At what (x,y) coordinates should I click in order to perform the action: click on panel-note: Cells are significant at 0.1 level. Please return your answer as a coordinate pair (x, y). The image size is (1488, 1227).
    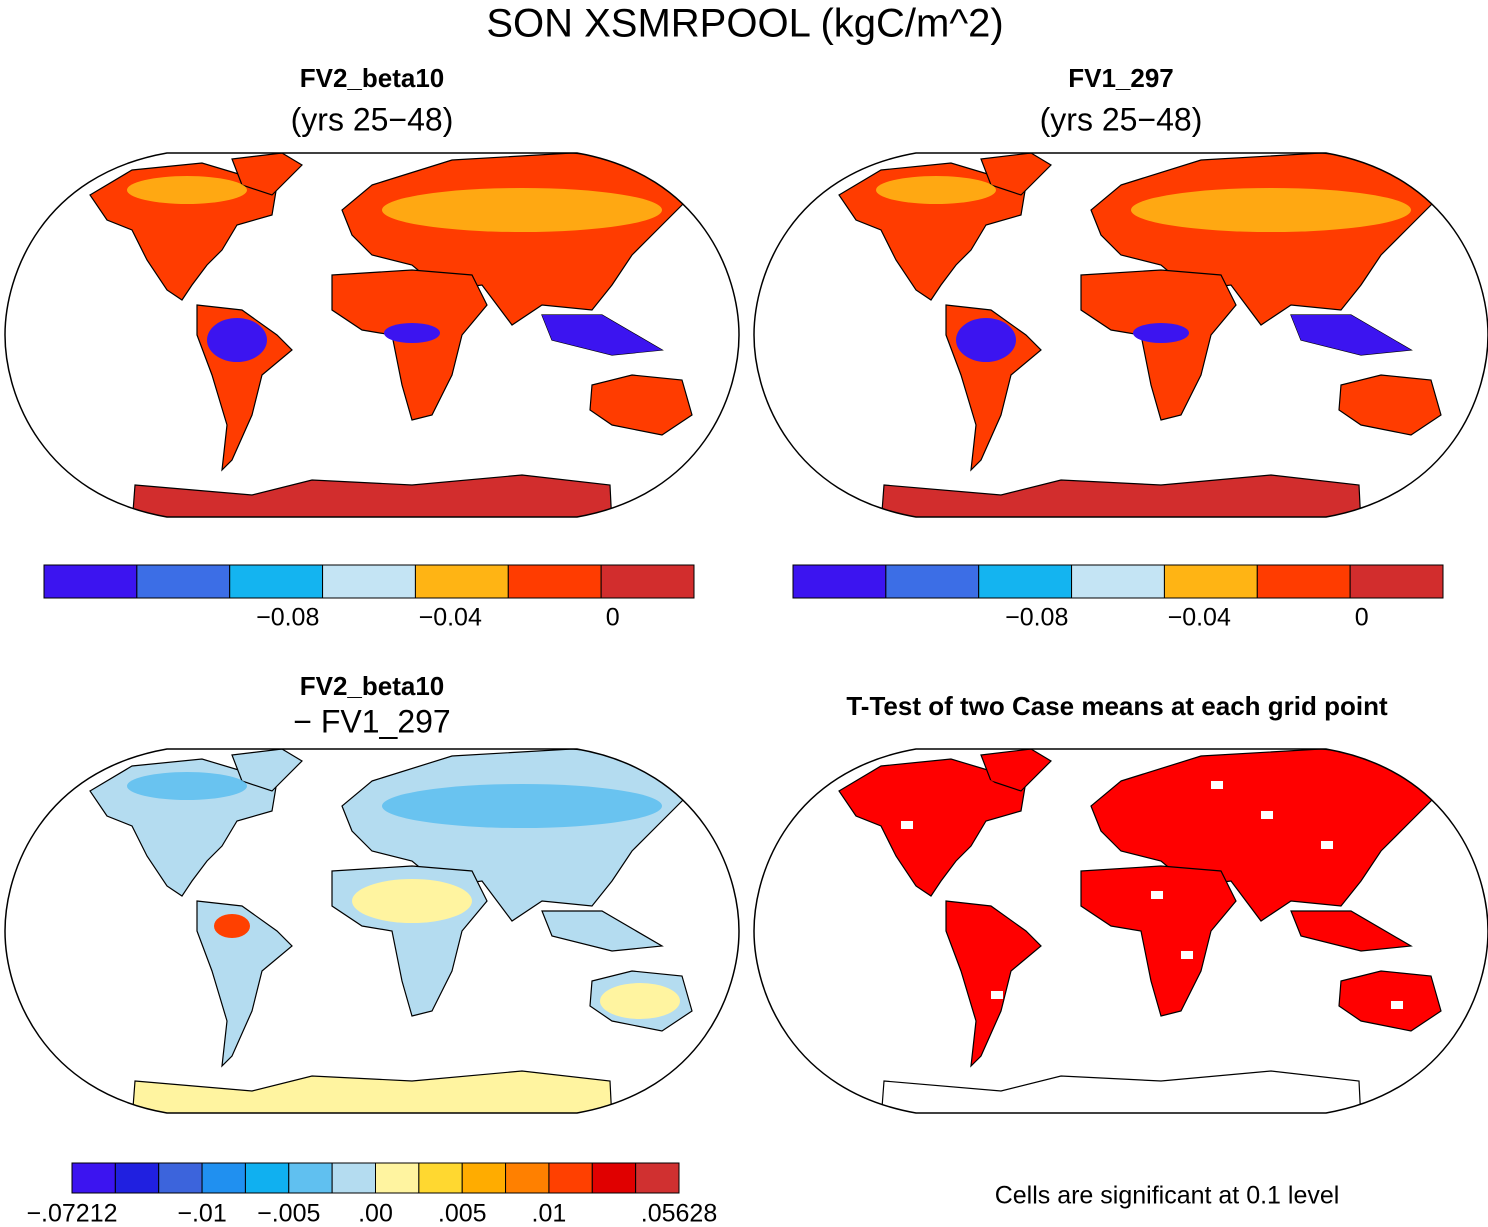
    Looking at the image, I should click on (1167, 1196).